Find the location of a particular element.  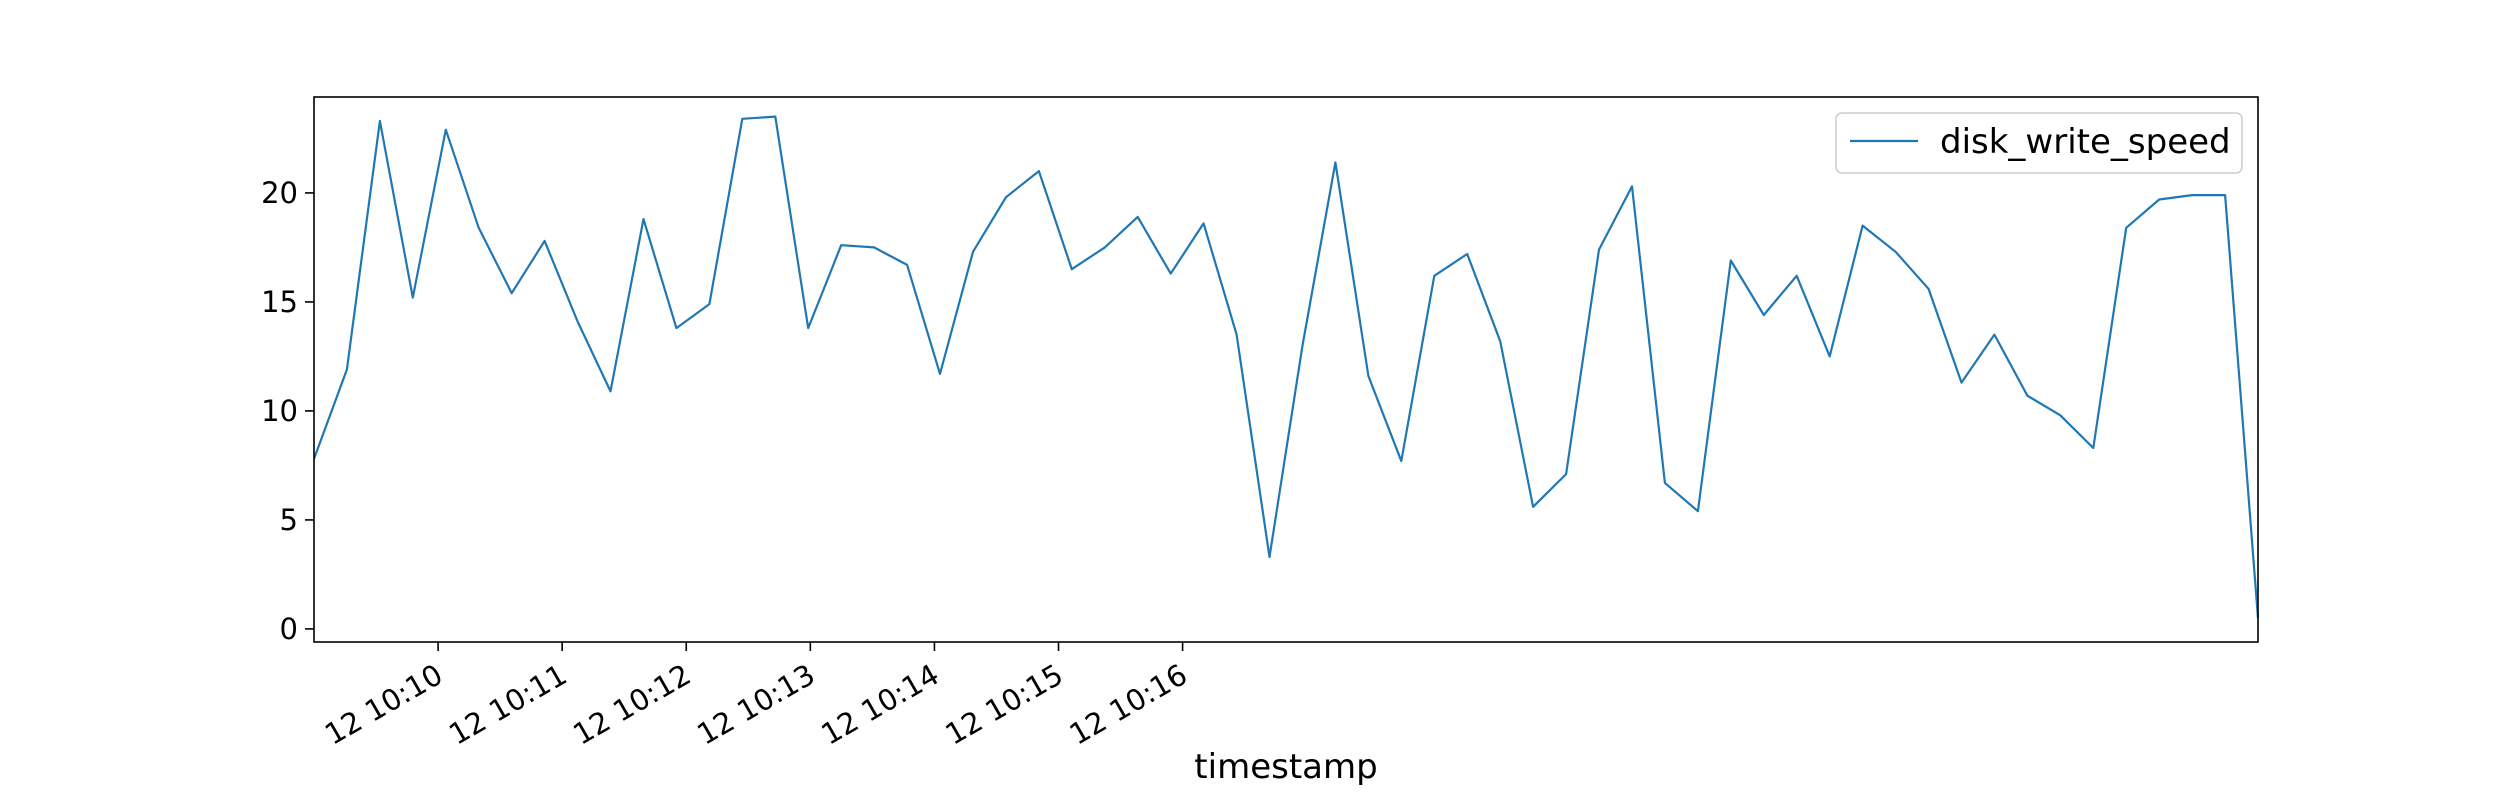

x-tick-label: 12 10:11 is located at coordinates (507, 704).